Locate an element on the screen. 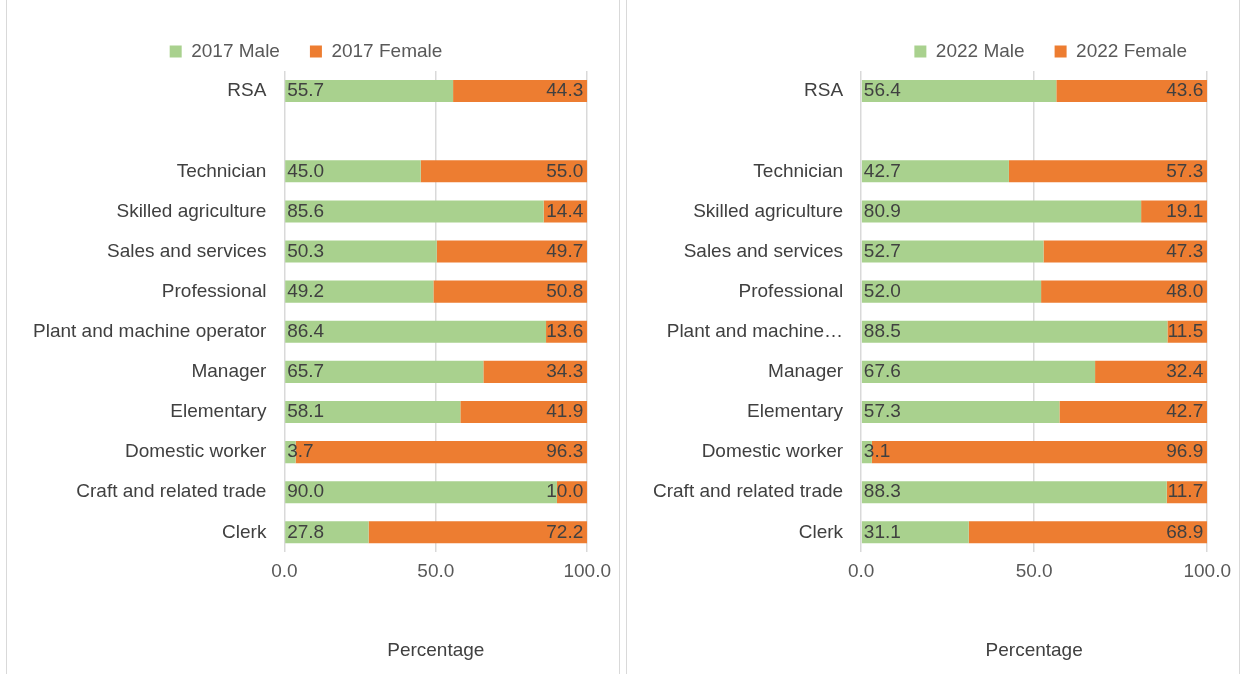 The image size is (1258, 674). legend-label: 2022 Male is located at coordinates (980, 50).